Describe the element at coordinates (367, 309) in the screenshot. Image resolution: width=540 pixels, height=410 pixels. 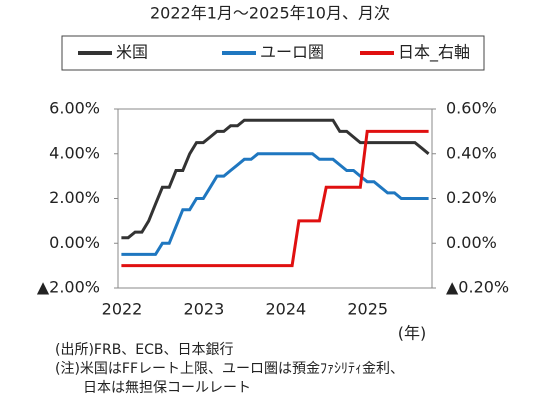
I see `x-tick-label: 2025` at that location.